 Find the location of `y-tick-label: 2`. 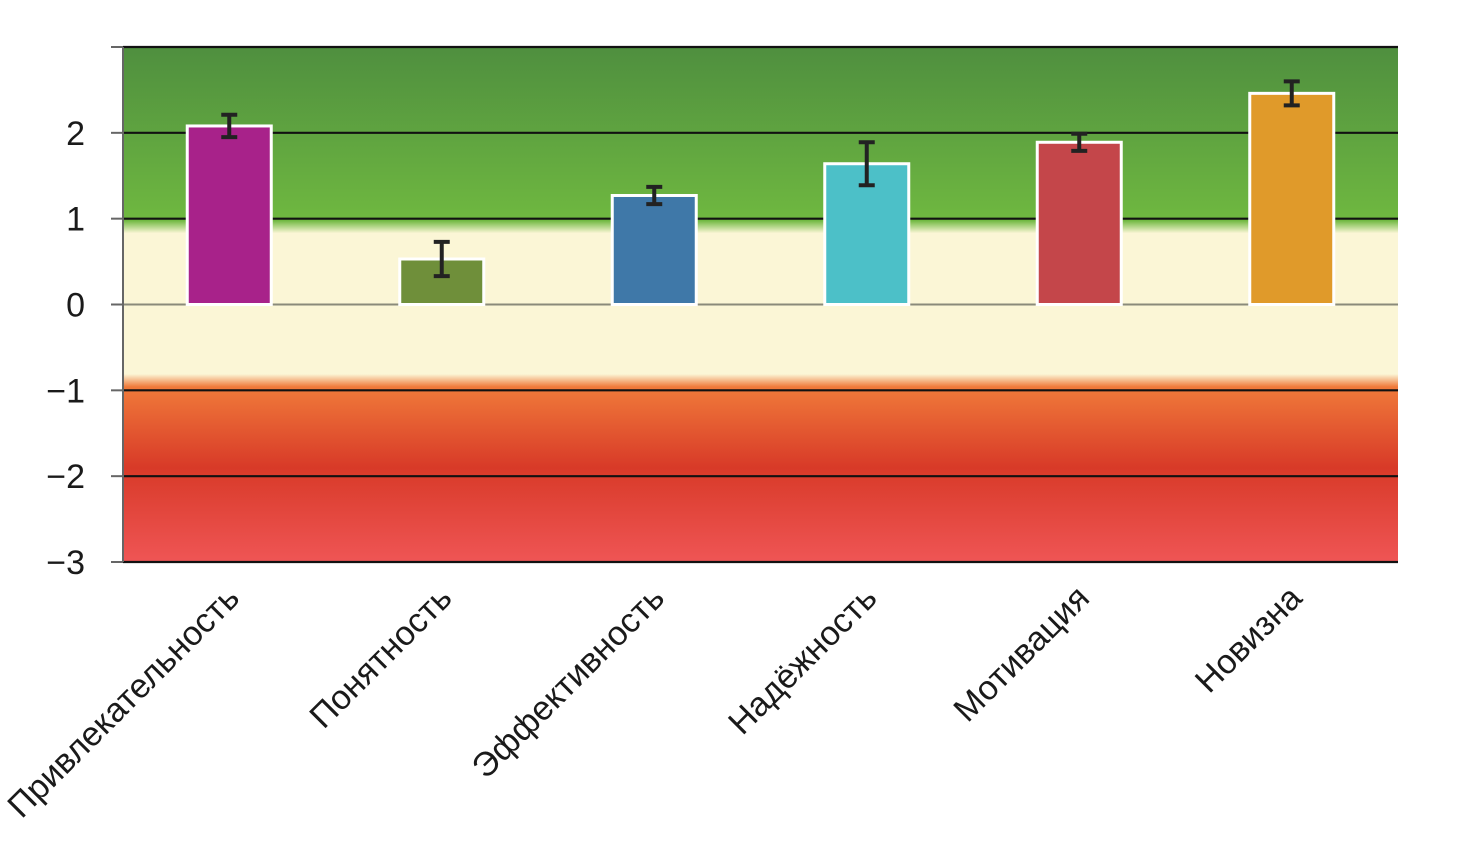

y-tick-label: 2 is located at coordinates (75, 134).